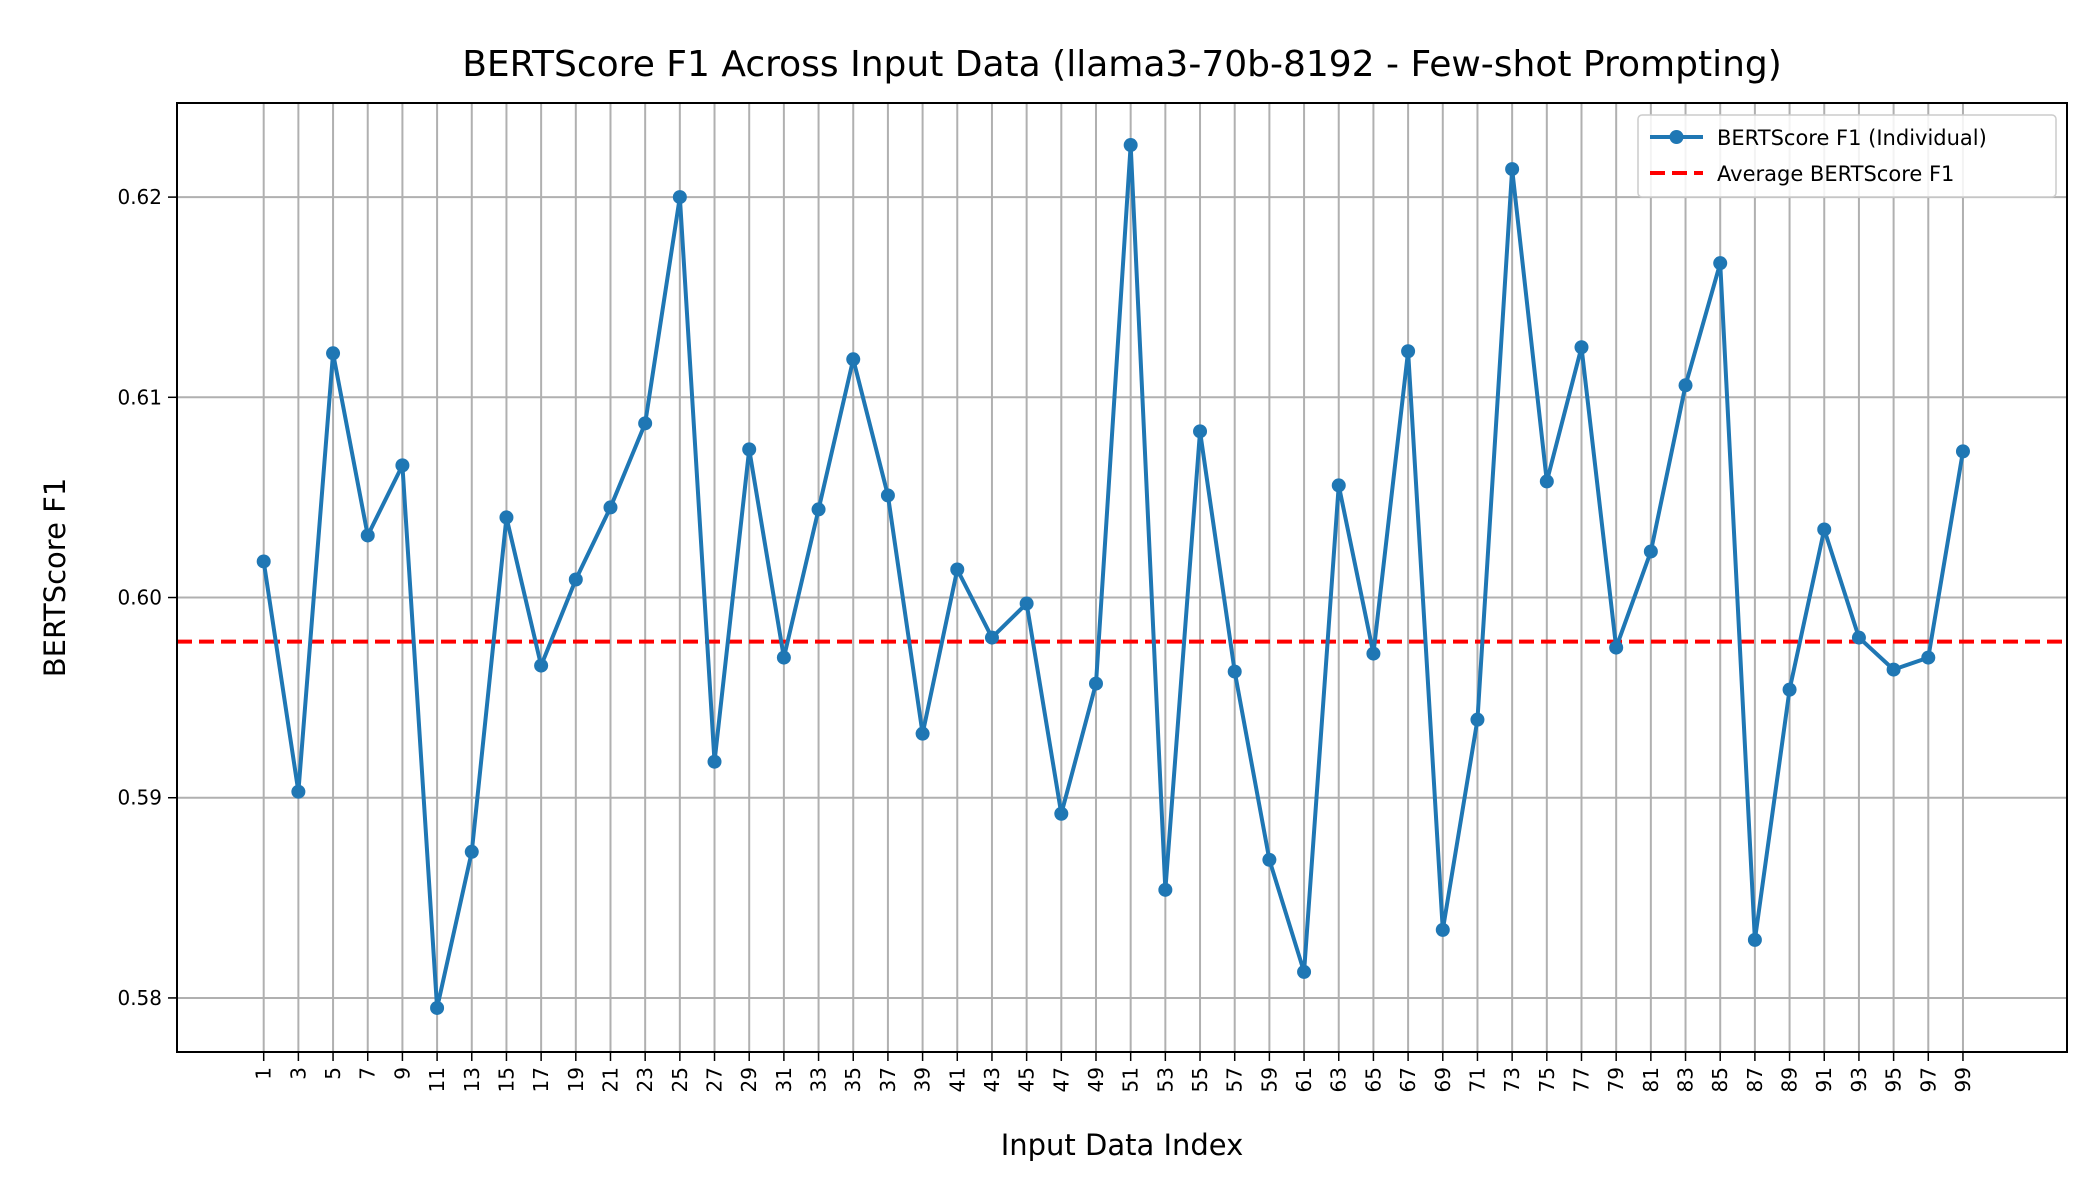 The height and width of the screenshot is (1200, 2100). Describe the element at coordinates (541, 1079) in the screenshot. I see `x-tick-label: 17` at that location.